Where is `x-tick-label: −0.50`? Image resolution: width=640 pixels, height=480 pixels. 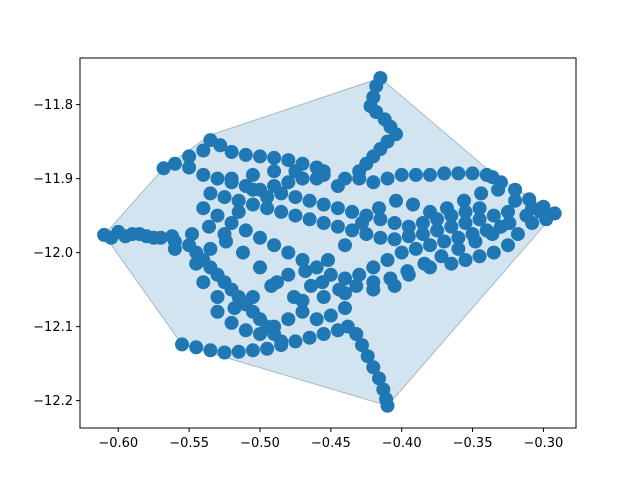 x-tick-label: −0.50 is located at coordinates (260, 443).